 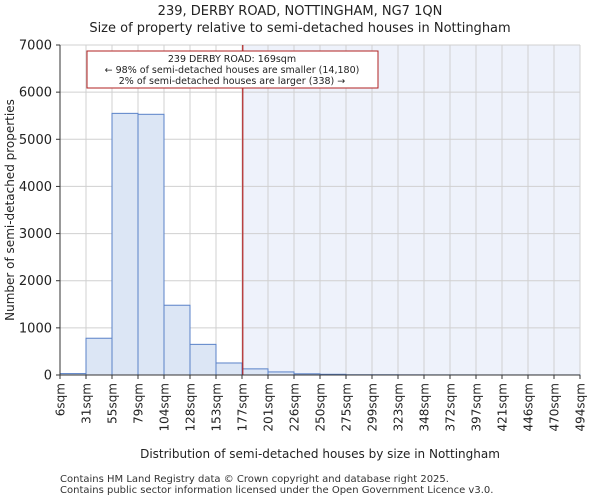 I want to click on x-tick-label: 177sqm, so click(x=243, y=407).